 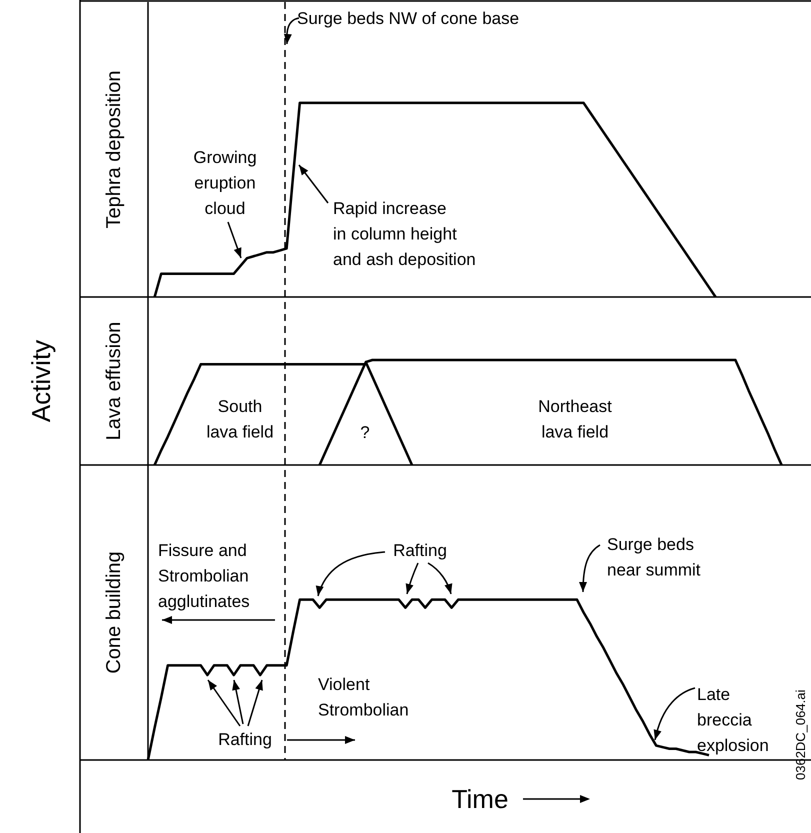 I want to click on annotation: ?, so click(x=365, y=432).